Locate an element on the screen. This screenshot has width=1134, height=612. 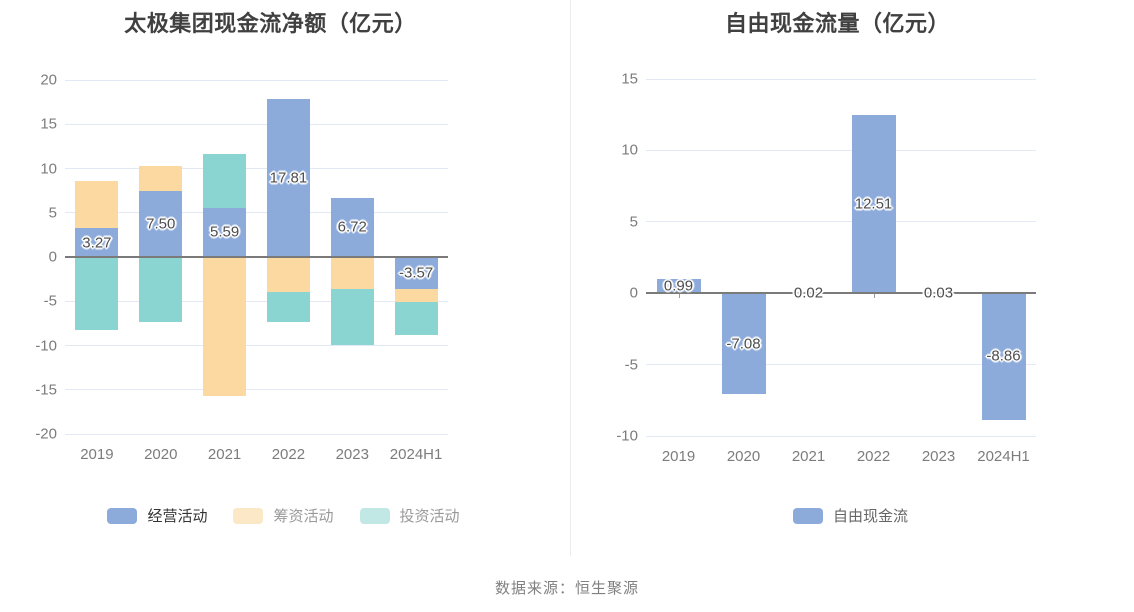
bar-free-cash-flow-2024H1 is located at coordinates (1003, 356).